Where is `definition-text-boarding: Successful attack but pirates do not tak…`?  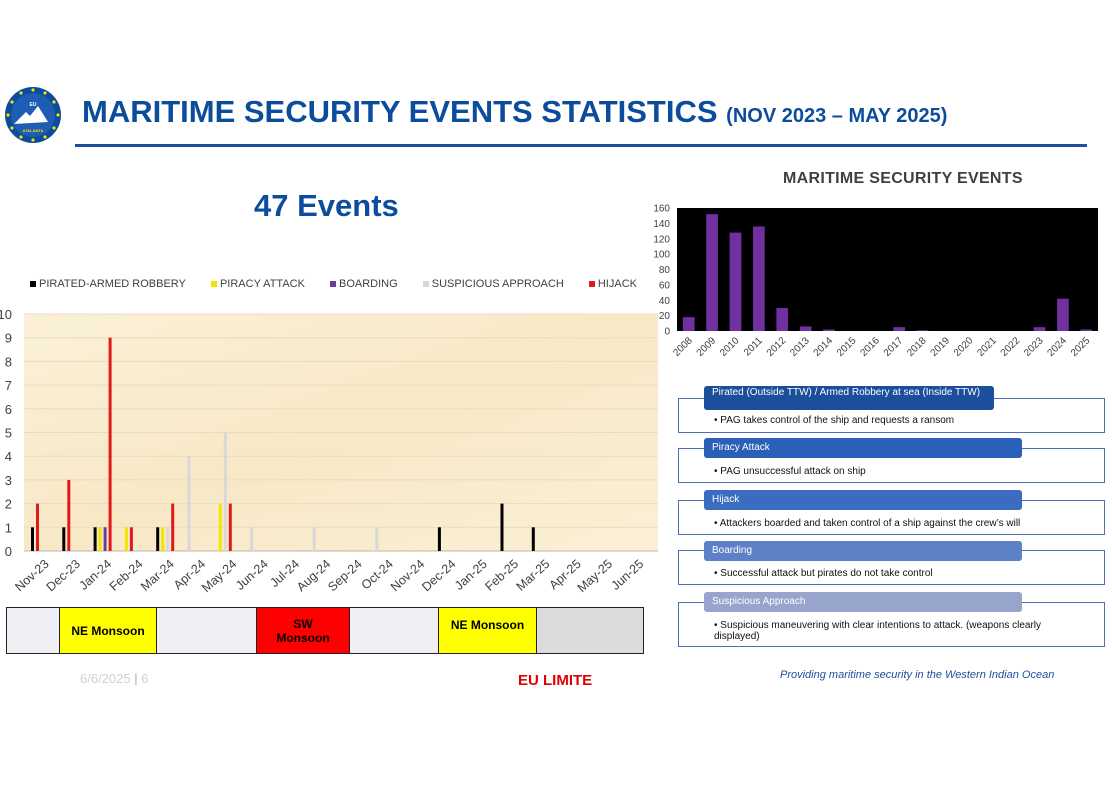
definition-text-boarding: Successful attack but pirates do not tak… is located at coordinates (826, 573).